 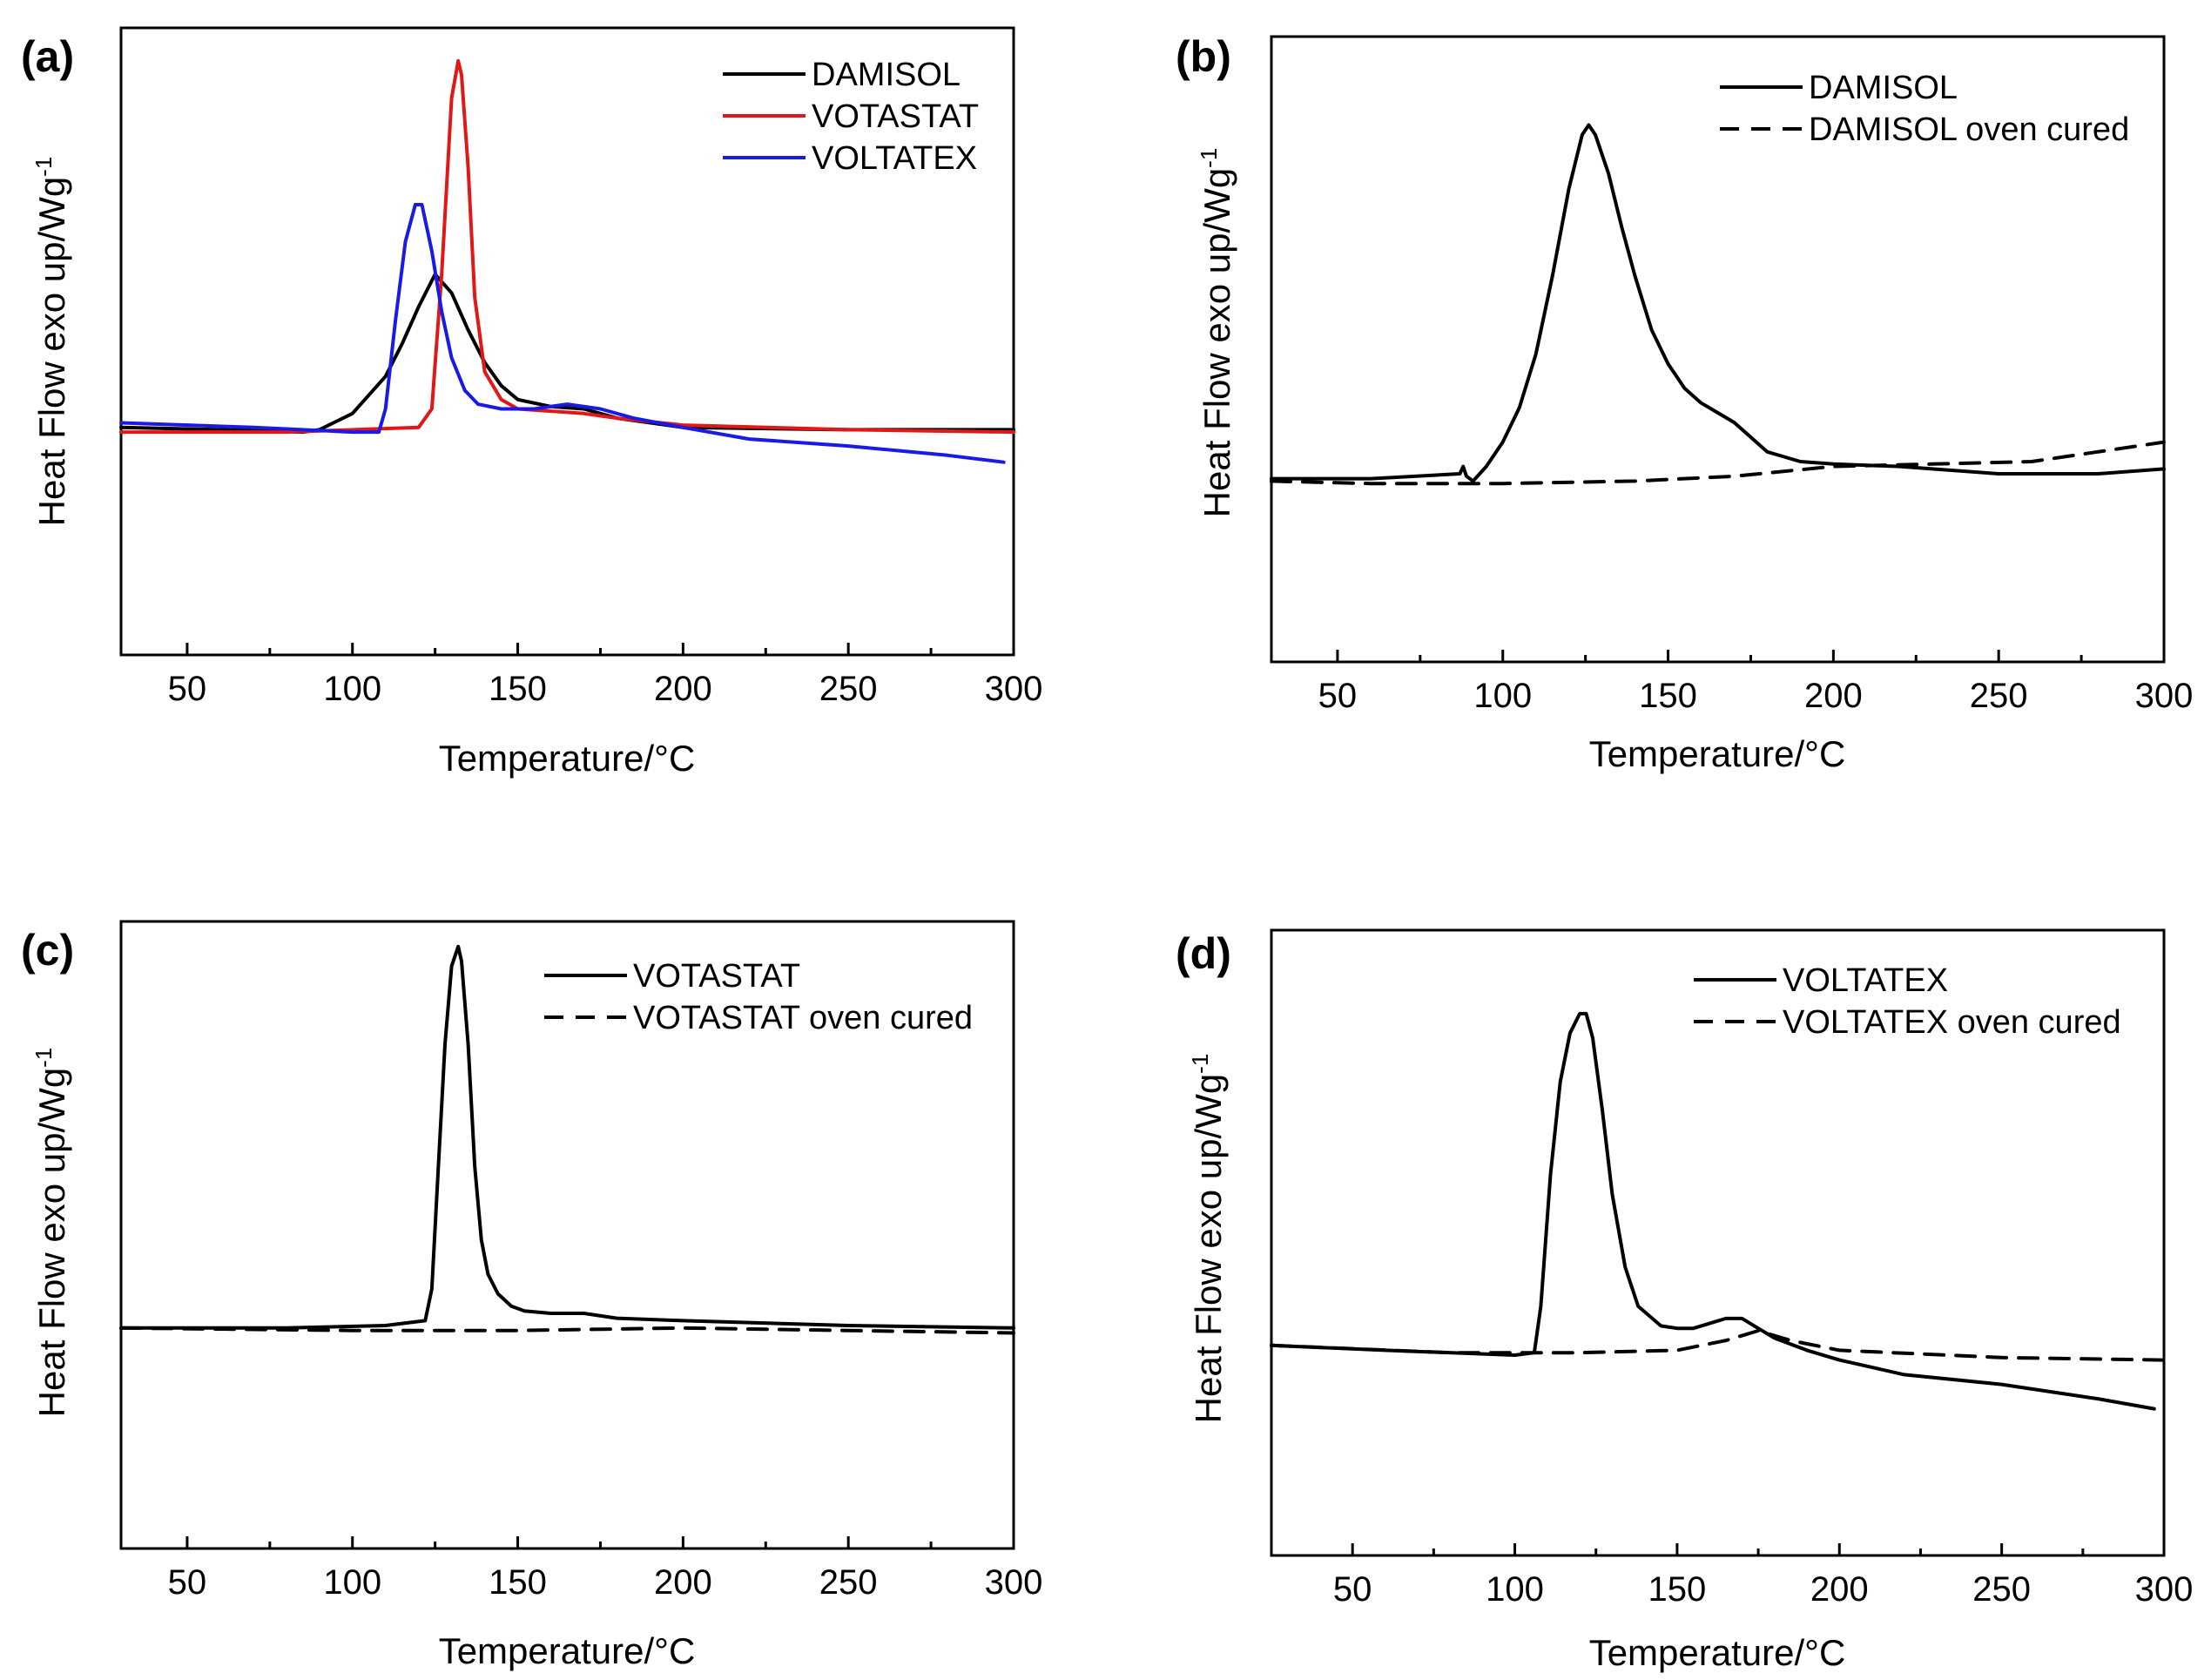 What do you see at coordinates (1014, 689) in the screenshot?
I see `panel-a-x-tick-label: 300` at bounding box center [1014, 689].